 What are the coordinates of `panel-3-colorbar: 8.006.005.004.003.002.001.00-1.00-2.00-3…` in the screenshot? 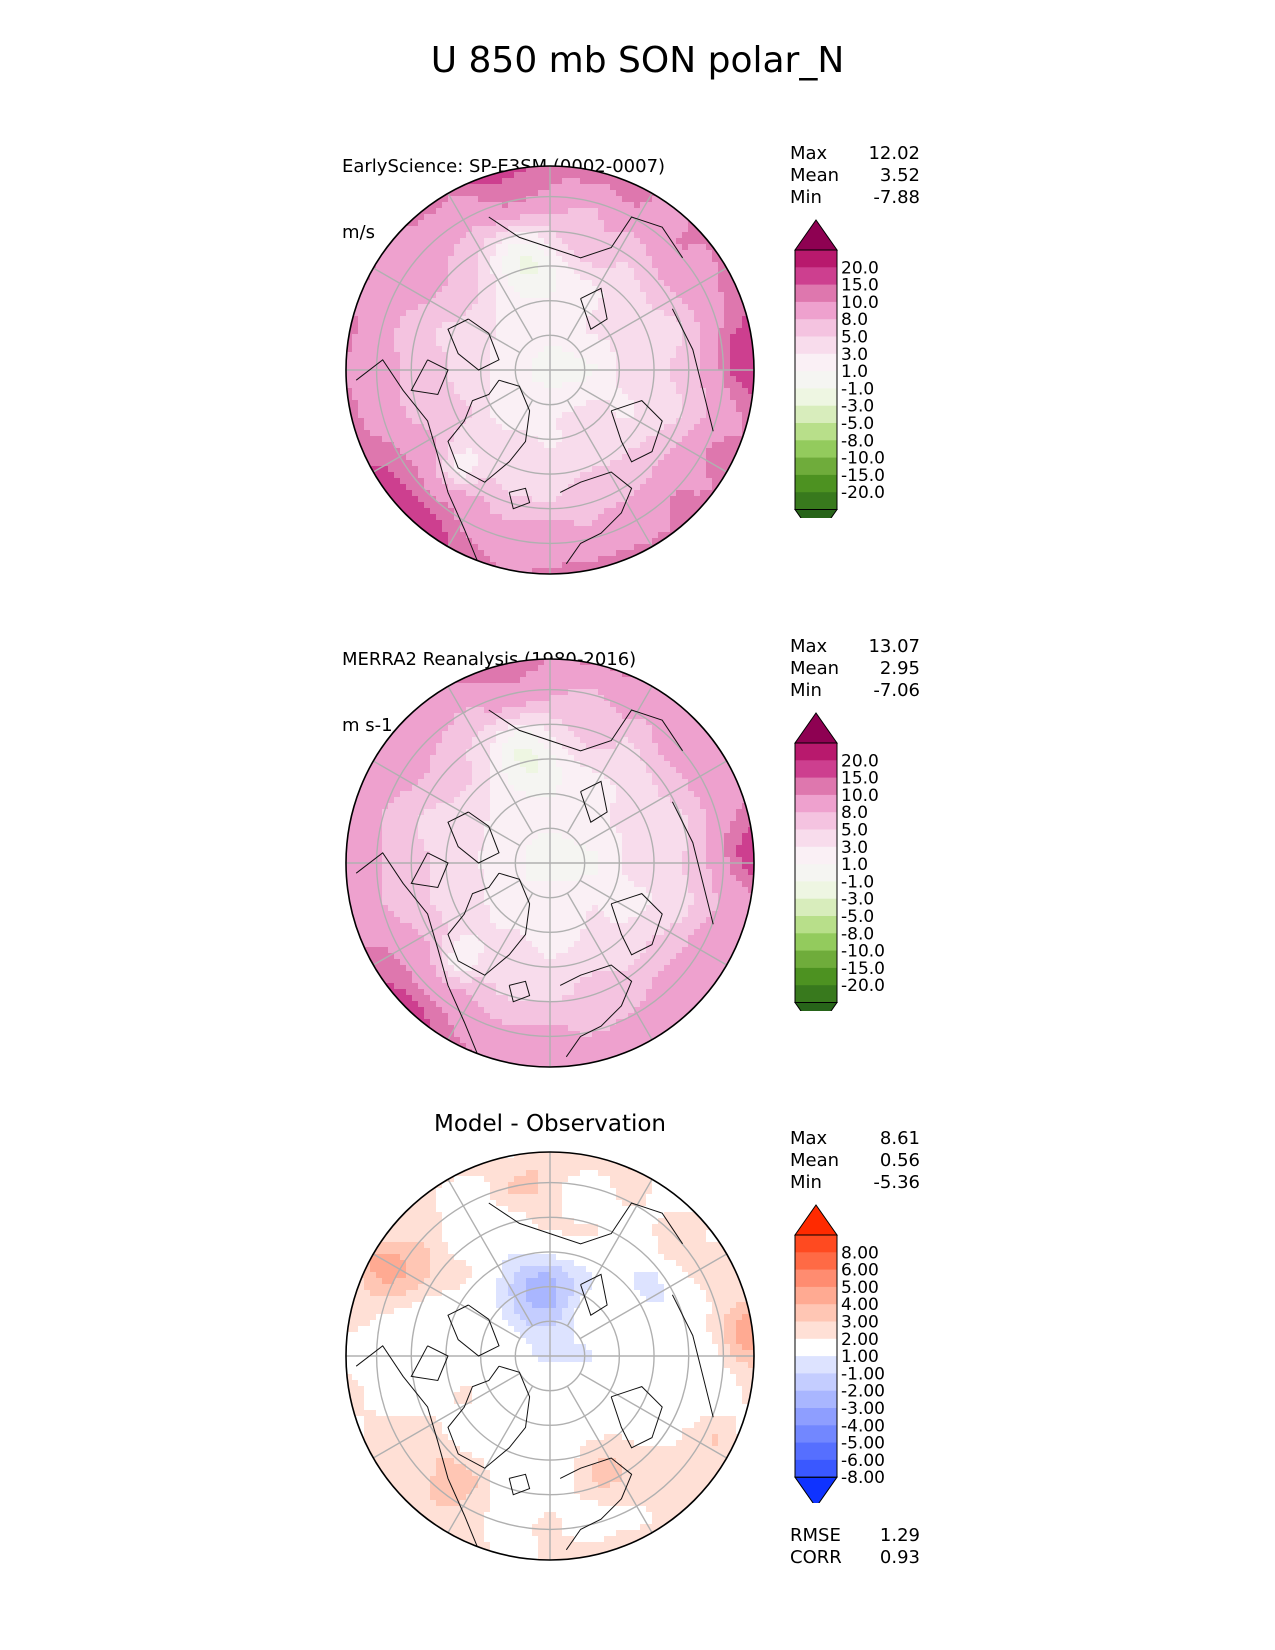 It's located at (839, 1353).